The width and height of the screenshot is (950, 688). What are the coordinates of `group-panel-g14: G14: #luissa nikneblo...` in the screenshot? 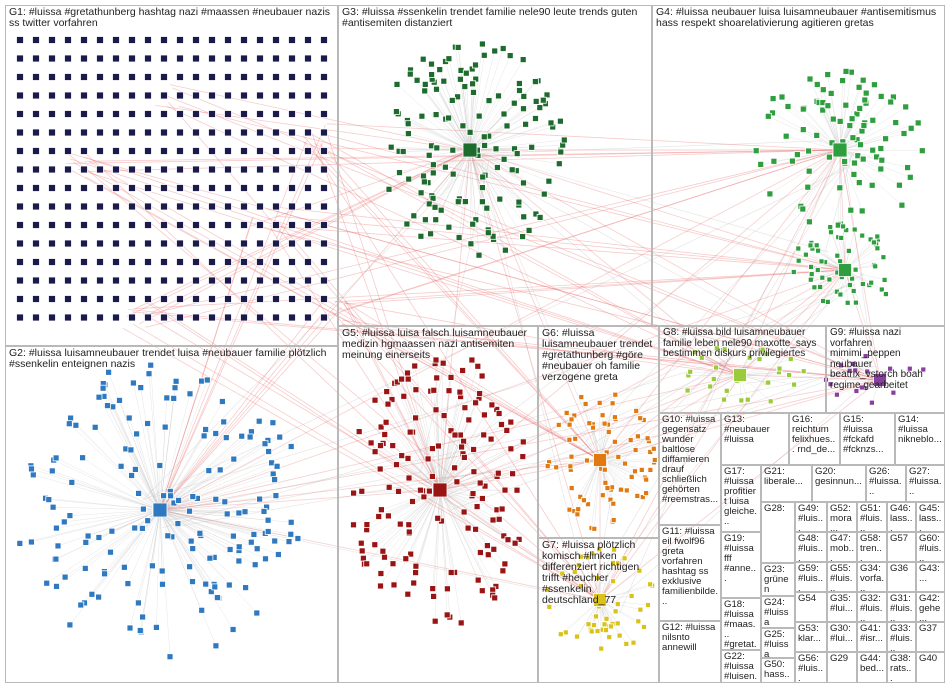 It's located at (920, 439).